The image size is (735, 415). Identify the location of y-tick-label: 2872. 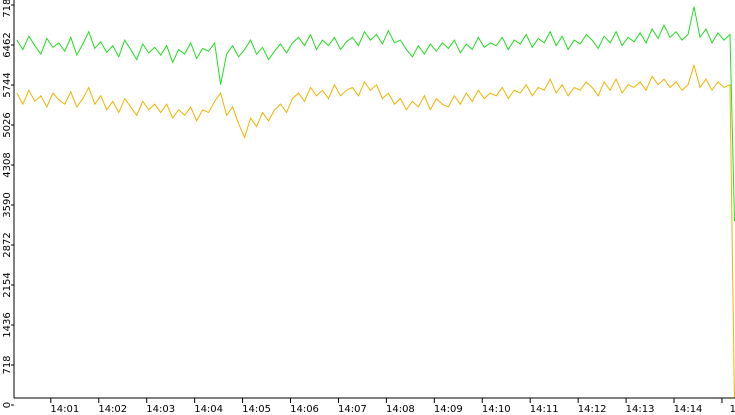
(7, 244).